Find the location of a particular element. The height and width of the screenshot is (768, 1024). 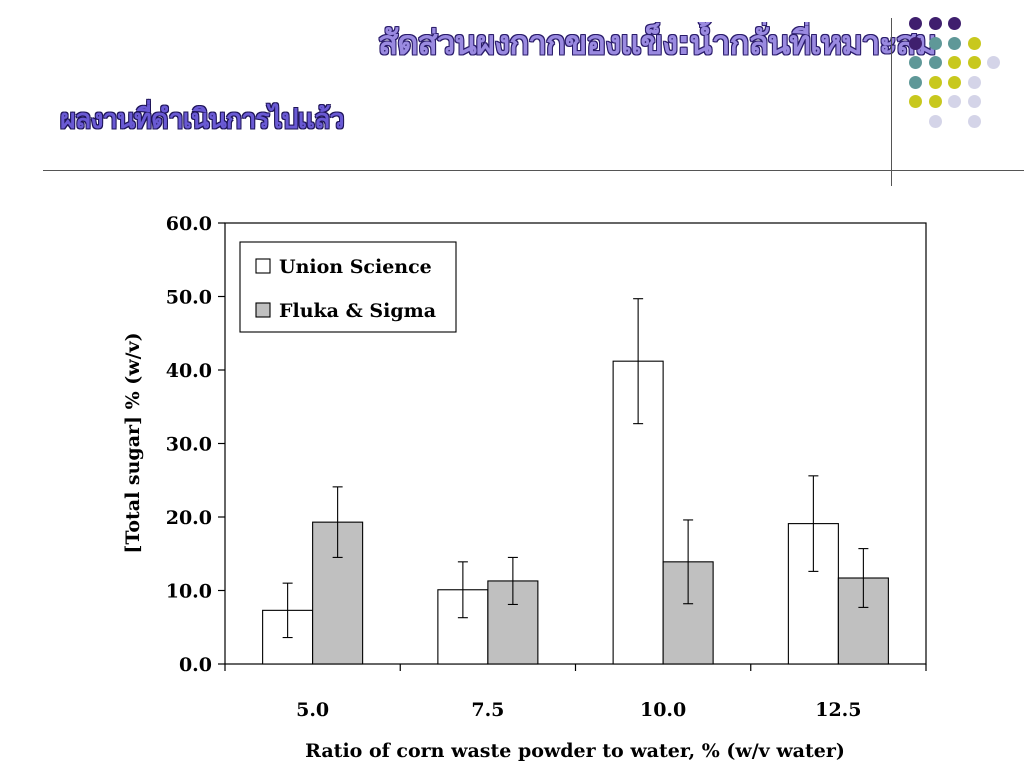

y-tick-label: 30.0 is located at coordinates (189, 445).